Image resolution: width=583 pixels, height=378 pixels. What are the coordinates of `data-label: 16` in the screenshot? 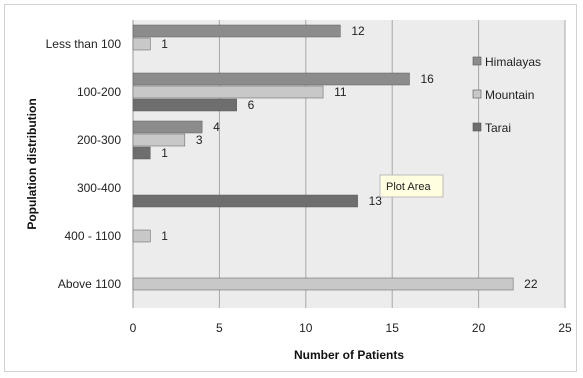 It's located at (427, 79).